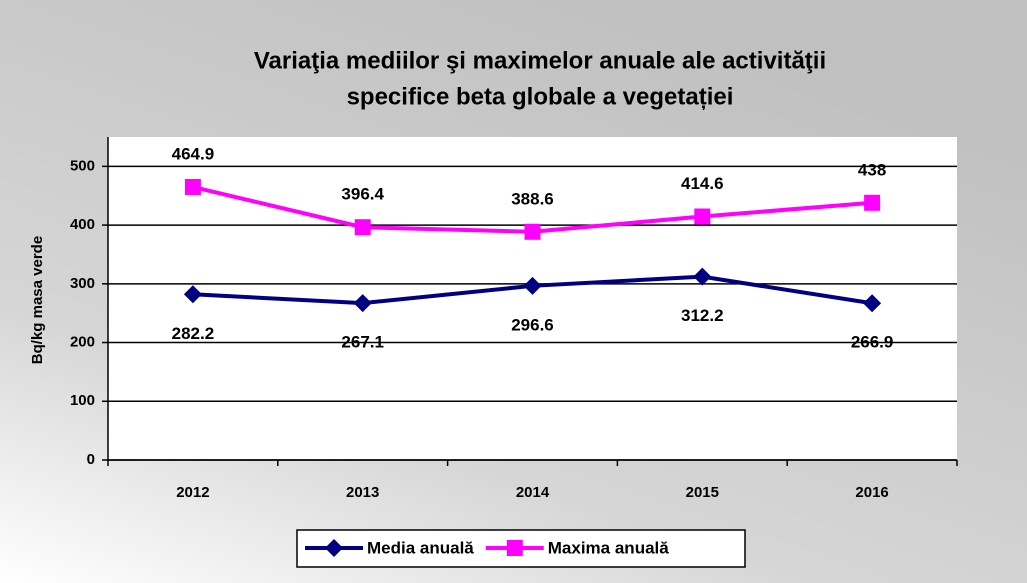 This screenshot has height=583, width=1027. I want to click on y-tick-label: 400, so click(82, 224).